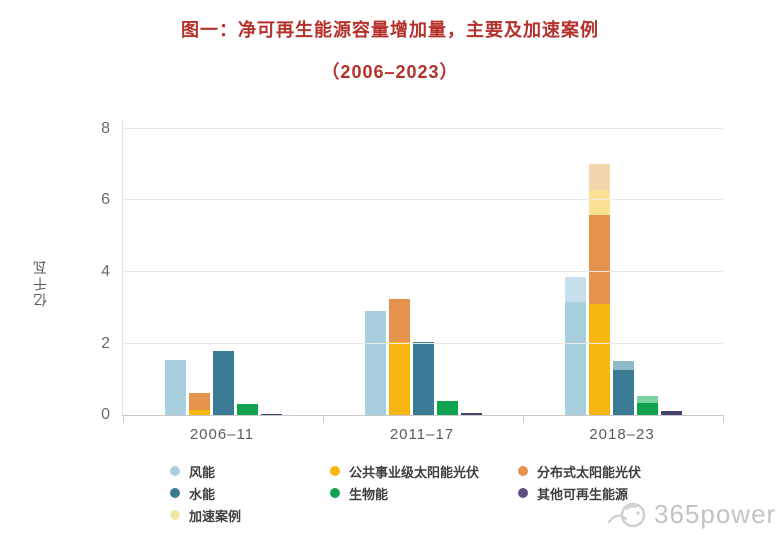 Image resolution: width=780 pixels, height=544 pixels. Describe the element at coordinates (202, 472) in the screenshot. I see `legend-label: 风能` at that location.